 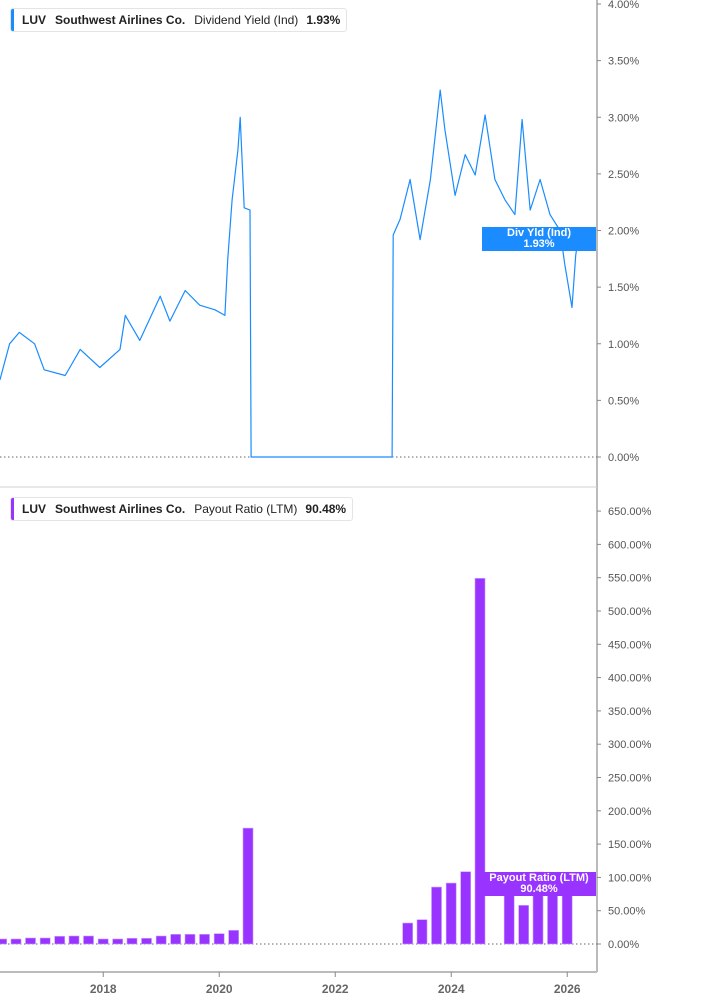 What do you see at coordinates (34, 509) in the screenshot?
I see `bottom-legend-ticker: LUV` at bounding box center [34, 509].